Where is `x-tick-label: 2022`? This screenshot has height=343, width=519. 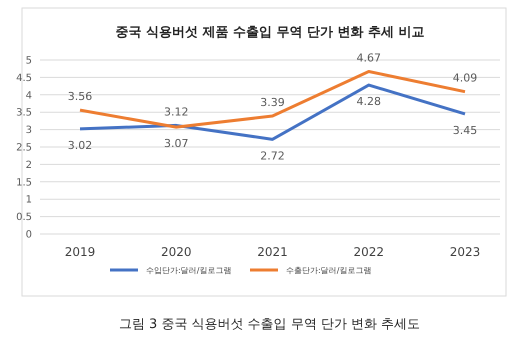 x-tick-label: 2022 is located at coordinates (368, 252).